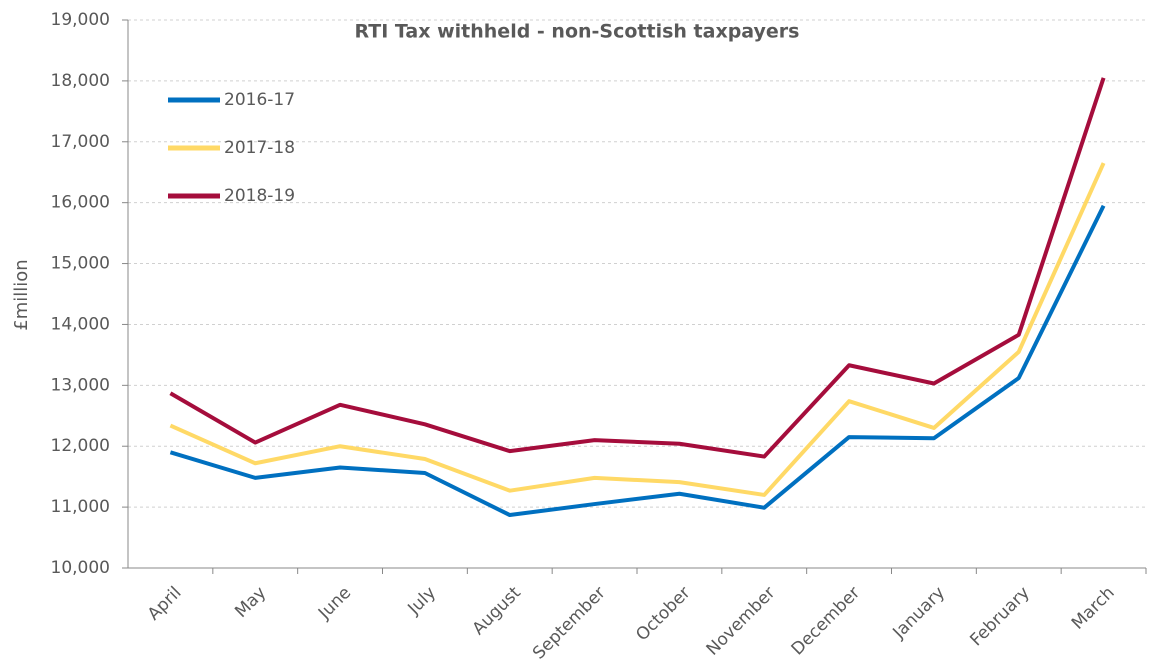 The height and width of the screenshot is (670, 1152). Describe the element at coordinates (80, 81) in the screenshot. I see `y-tick-label: 18,000` at that location.